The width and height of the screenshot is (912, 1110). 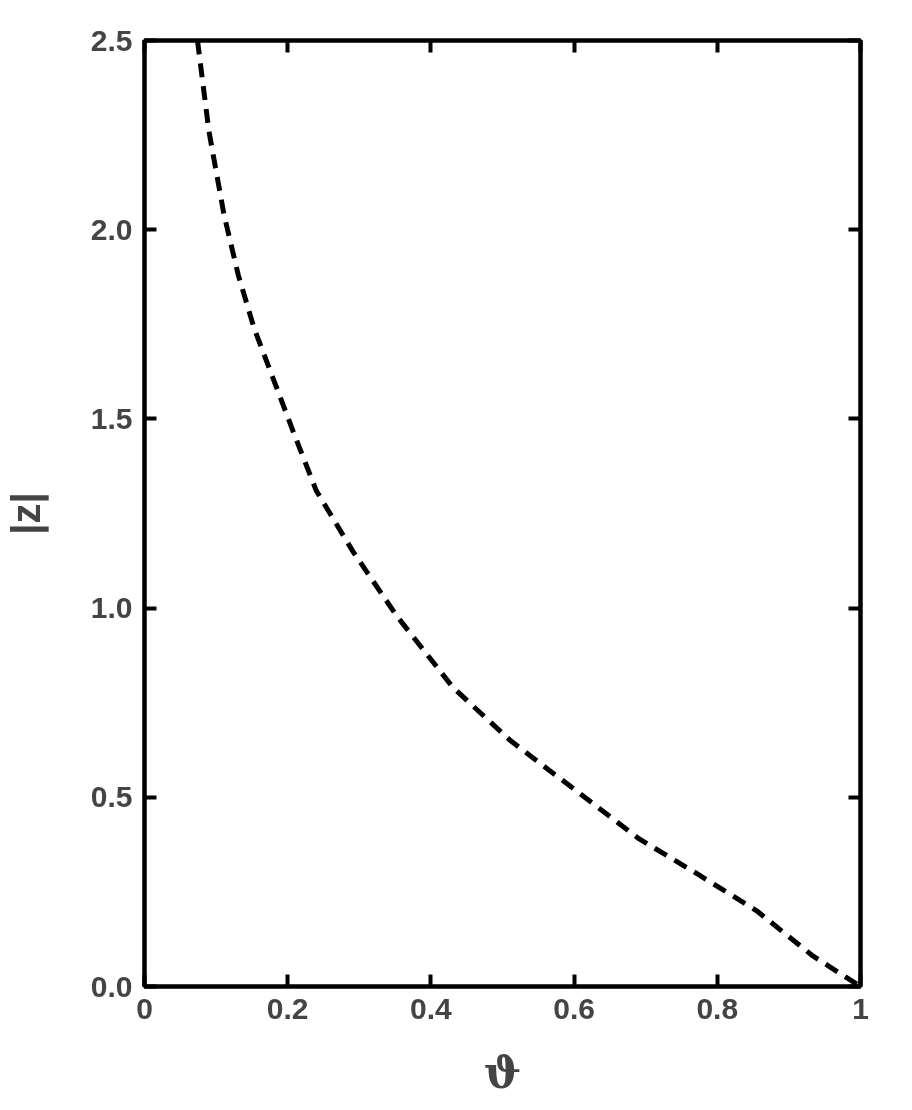 I want to click on y-tick-label: 2.5, so click(x=111, y=40).